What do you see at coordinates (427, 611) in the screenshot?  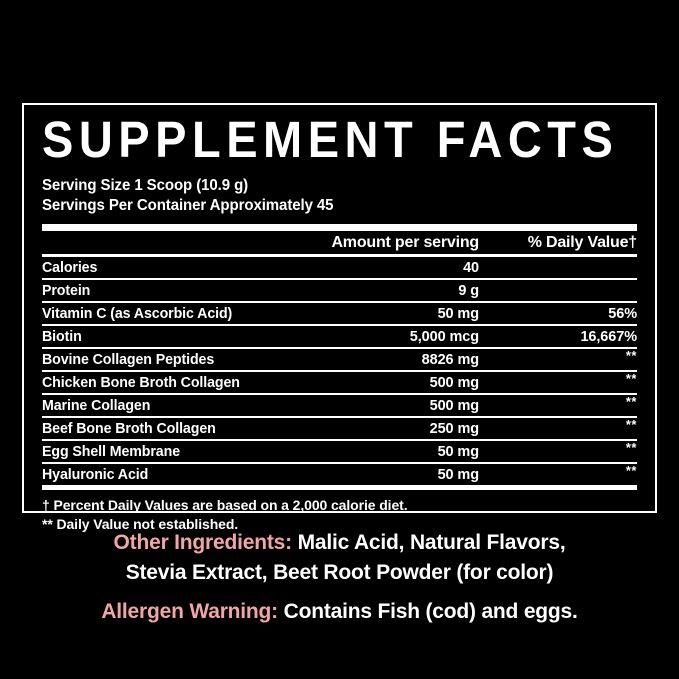 I see `allergen-warning-text: Contains Fish (cod) and eggs.` at bounding box center [427, 611].